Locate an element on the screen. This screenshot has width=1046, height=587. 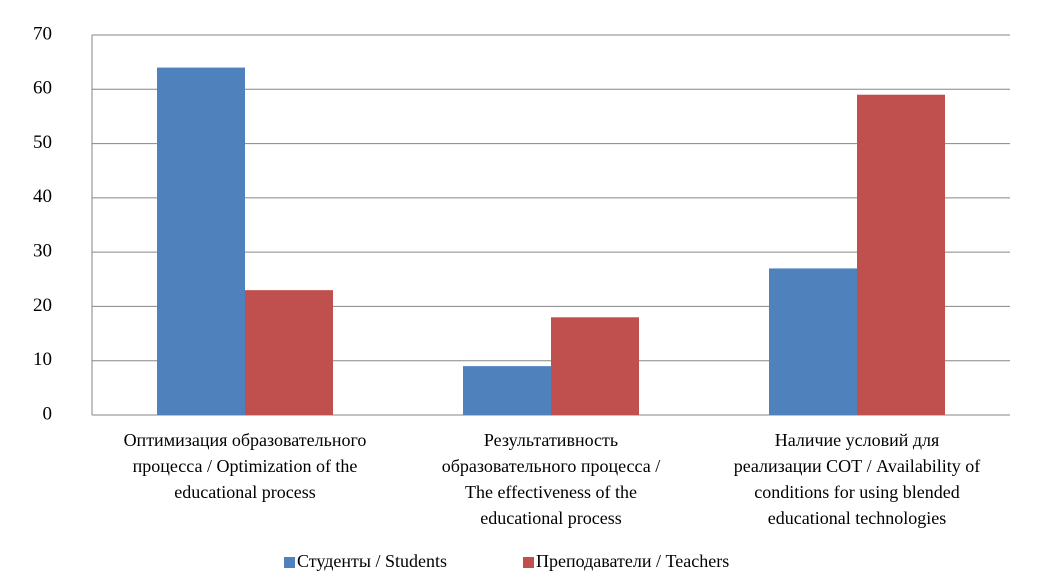
x-tick-label-line: процесса / Optimization of the is located at coordinates (245, 466).